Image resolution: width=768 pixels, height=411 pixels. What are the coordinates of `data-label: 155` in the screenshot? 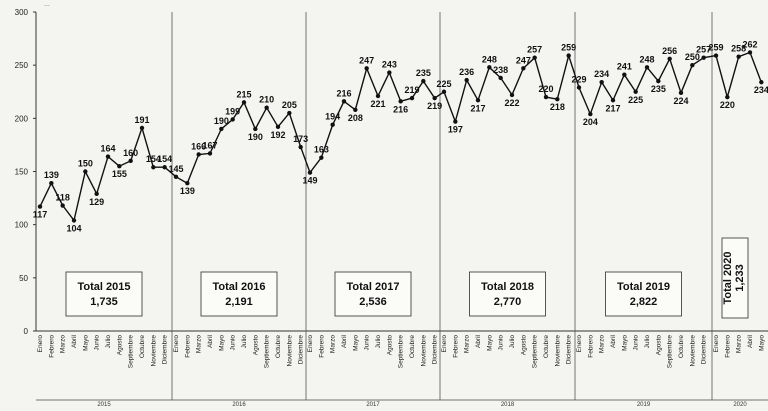 It's located at (119, 174).